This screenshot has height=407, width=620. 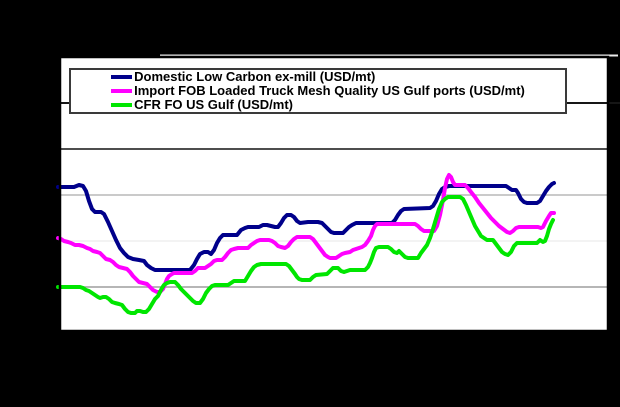 What do you see at coordinates (214, 104) in the screenshot?
I see `legend-label: CFR FO US Gulf (USD/mt)` at bounding box center [214, 104].